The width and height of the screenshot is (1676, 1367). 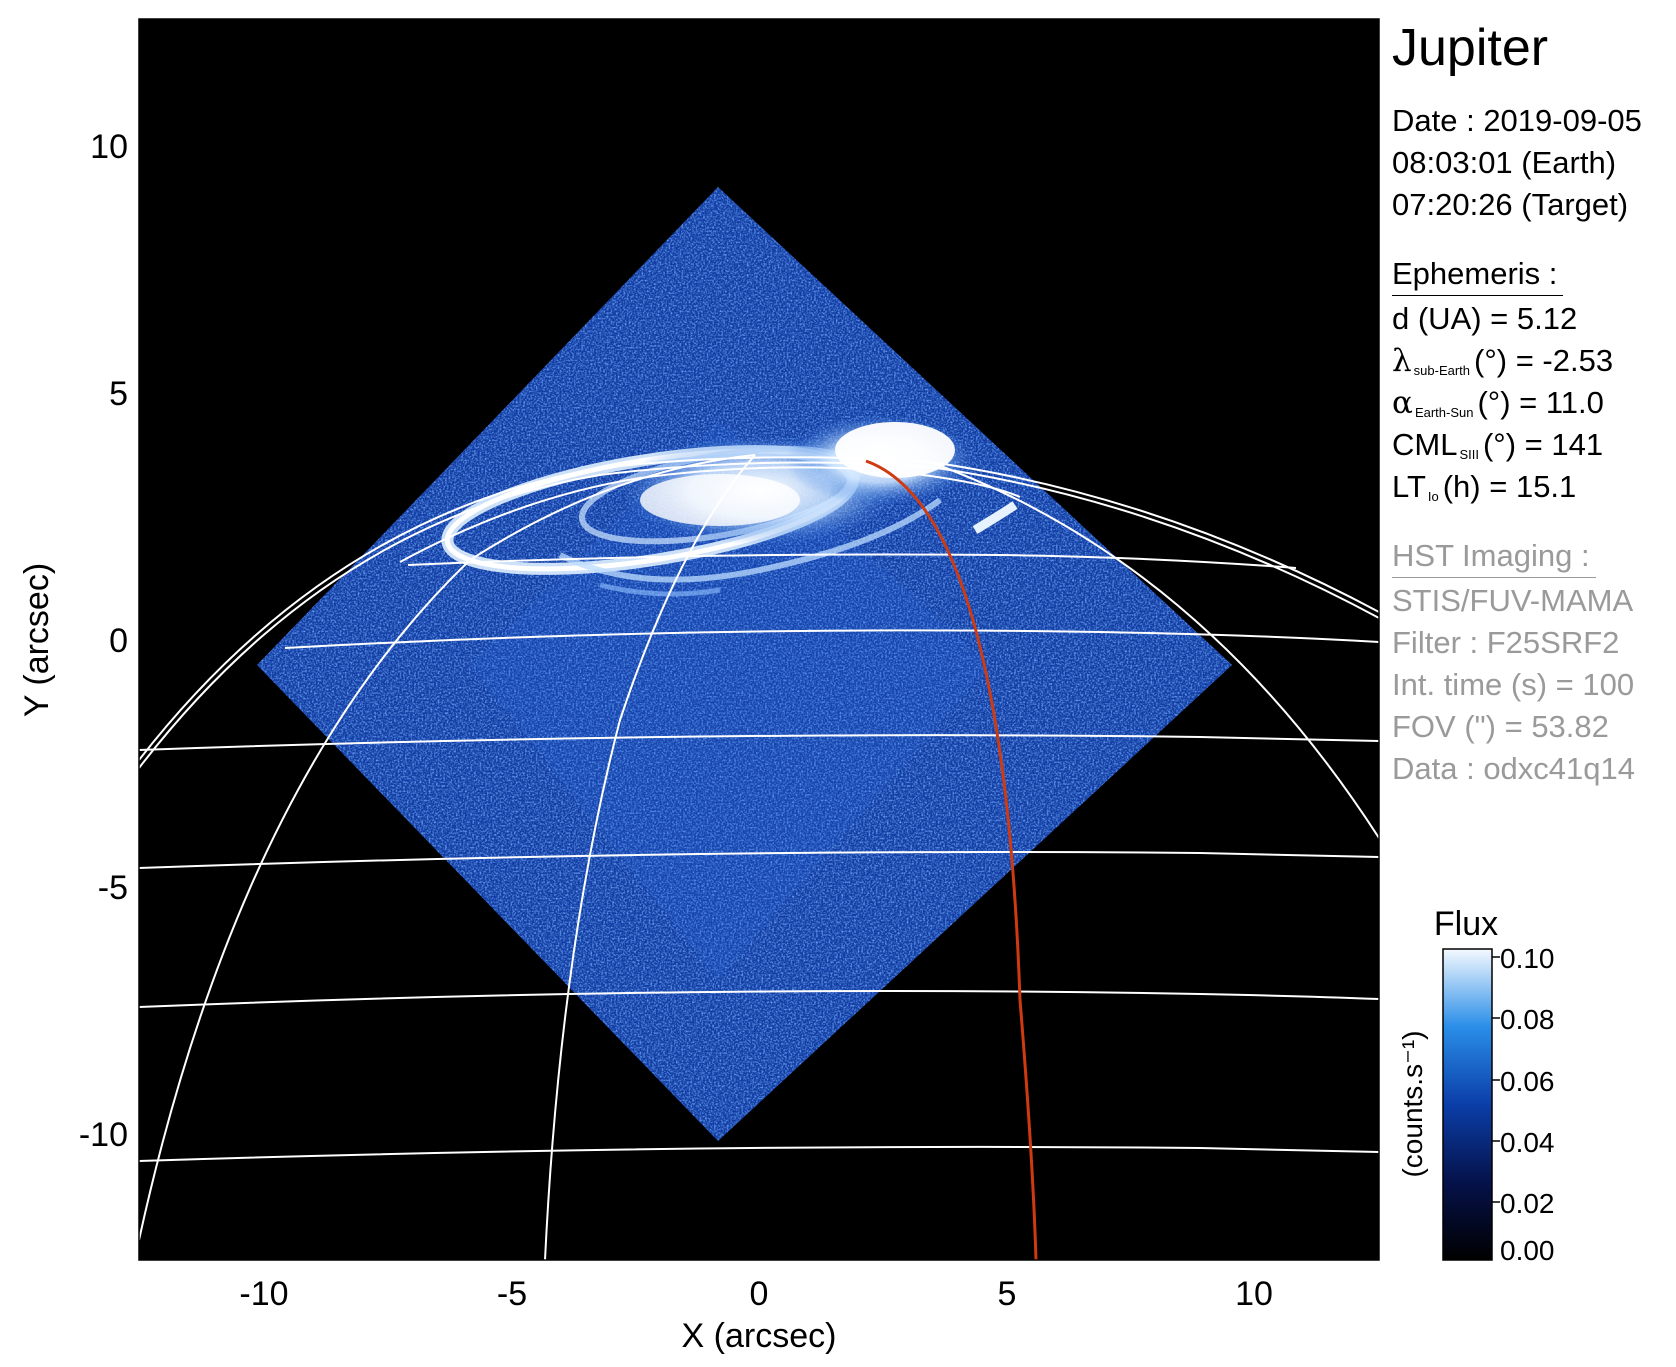 I want to click on io-local-time: LT Io (h) = 15.1, so click(x=1484, y=492).